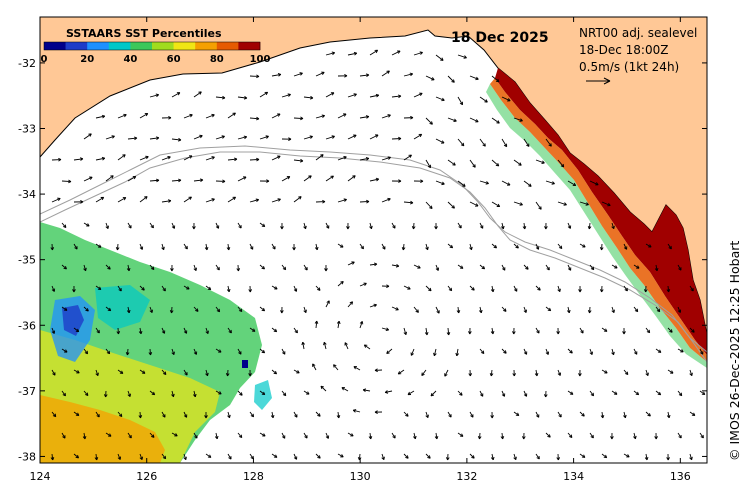 This screenshot has height=496, width=750. I want to click on legend-tick-label: 60, so click(174, 59).